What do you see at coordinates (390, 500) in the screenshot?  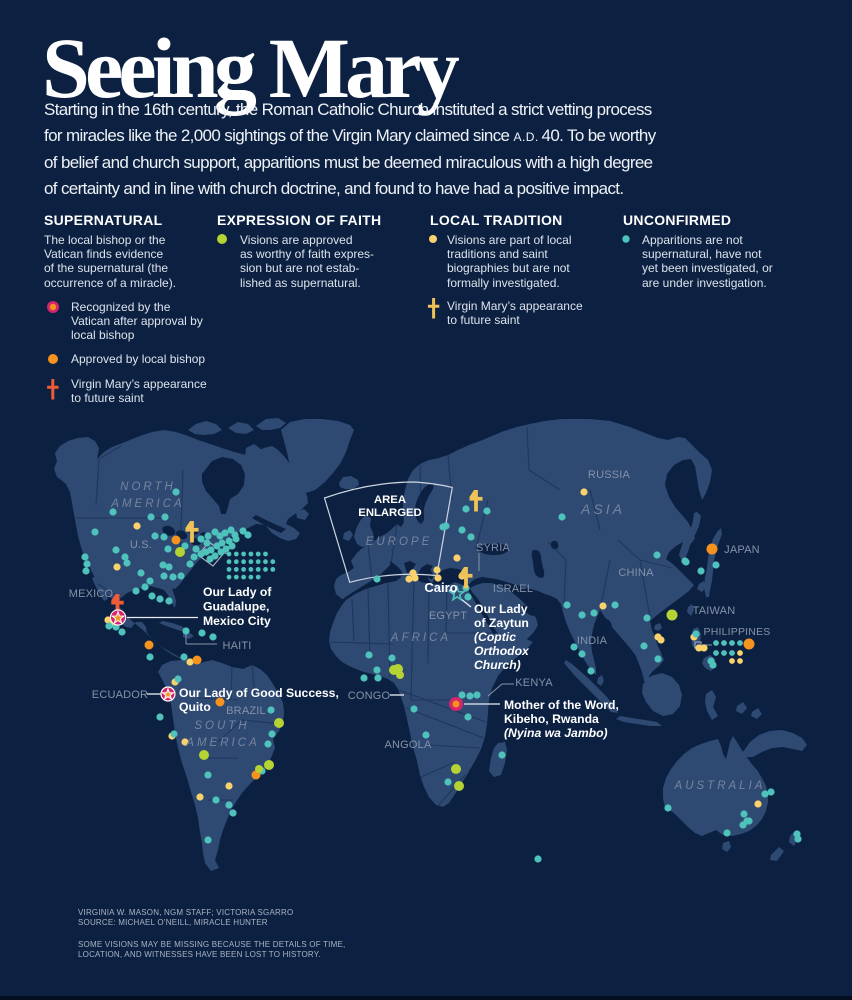 I see `svg-text: AREA` at bounding box center [390, 500].